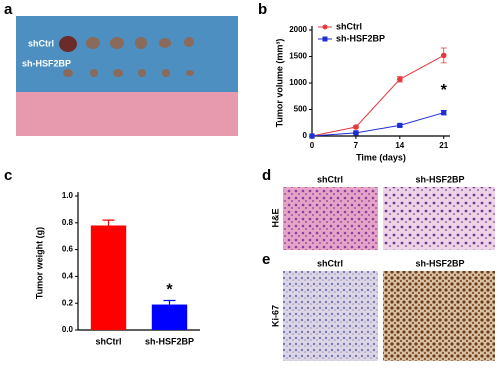 Image resolution: width=500 pixels, height=379 pixels. Describe the element at coordinates (301, 109) in the screenshot. I see `y-tick-label: 500` at that location.